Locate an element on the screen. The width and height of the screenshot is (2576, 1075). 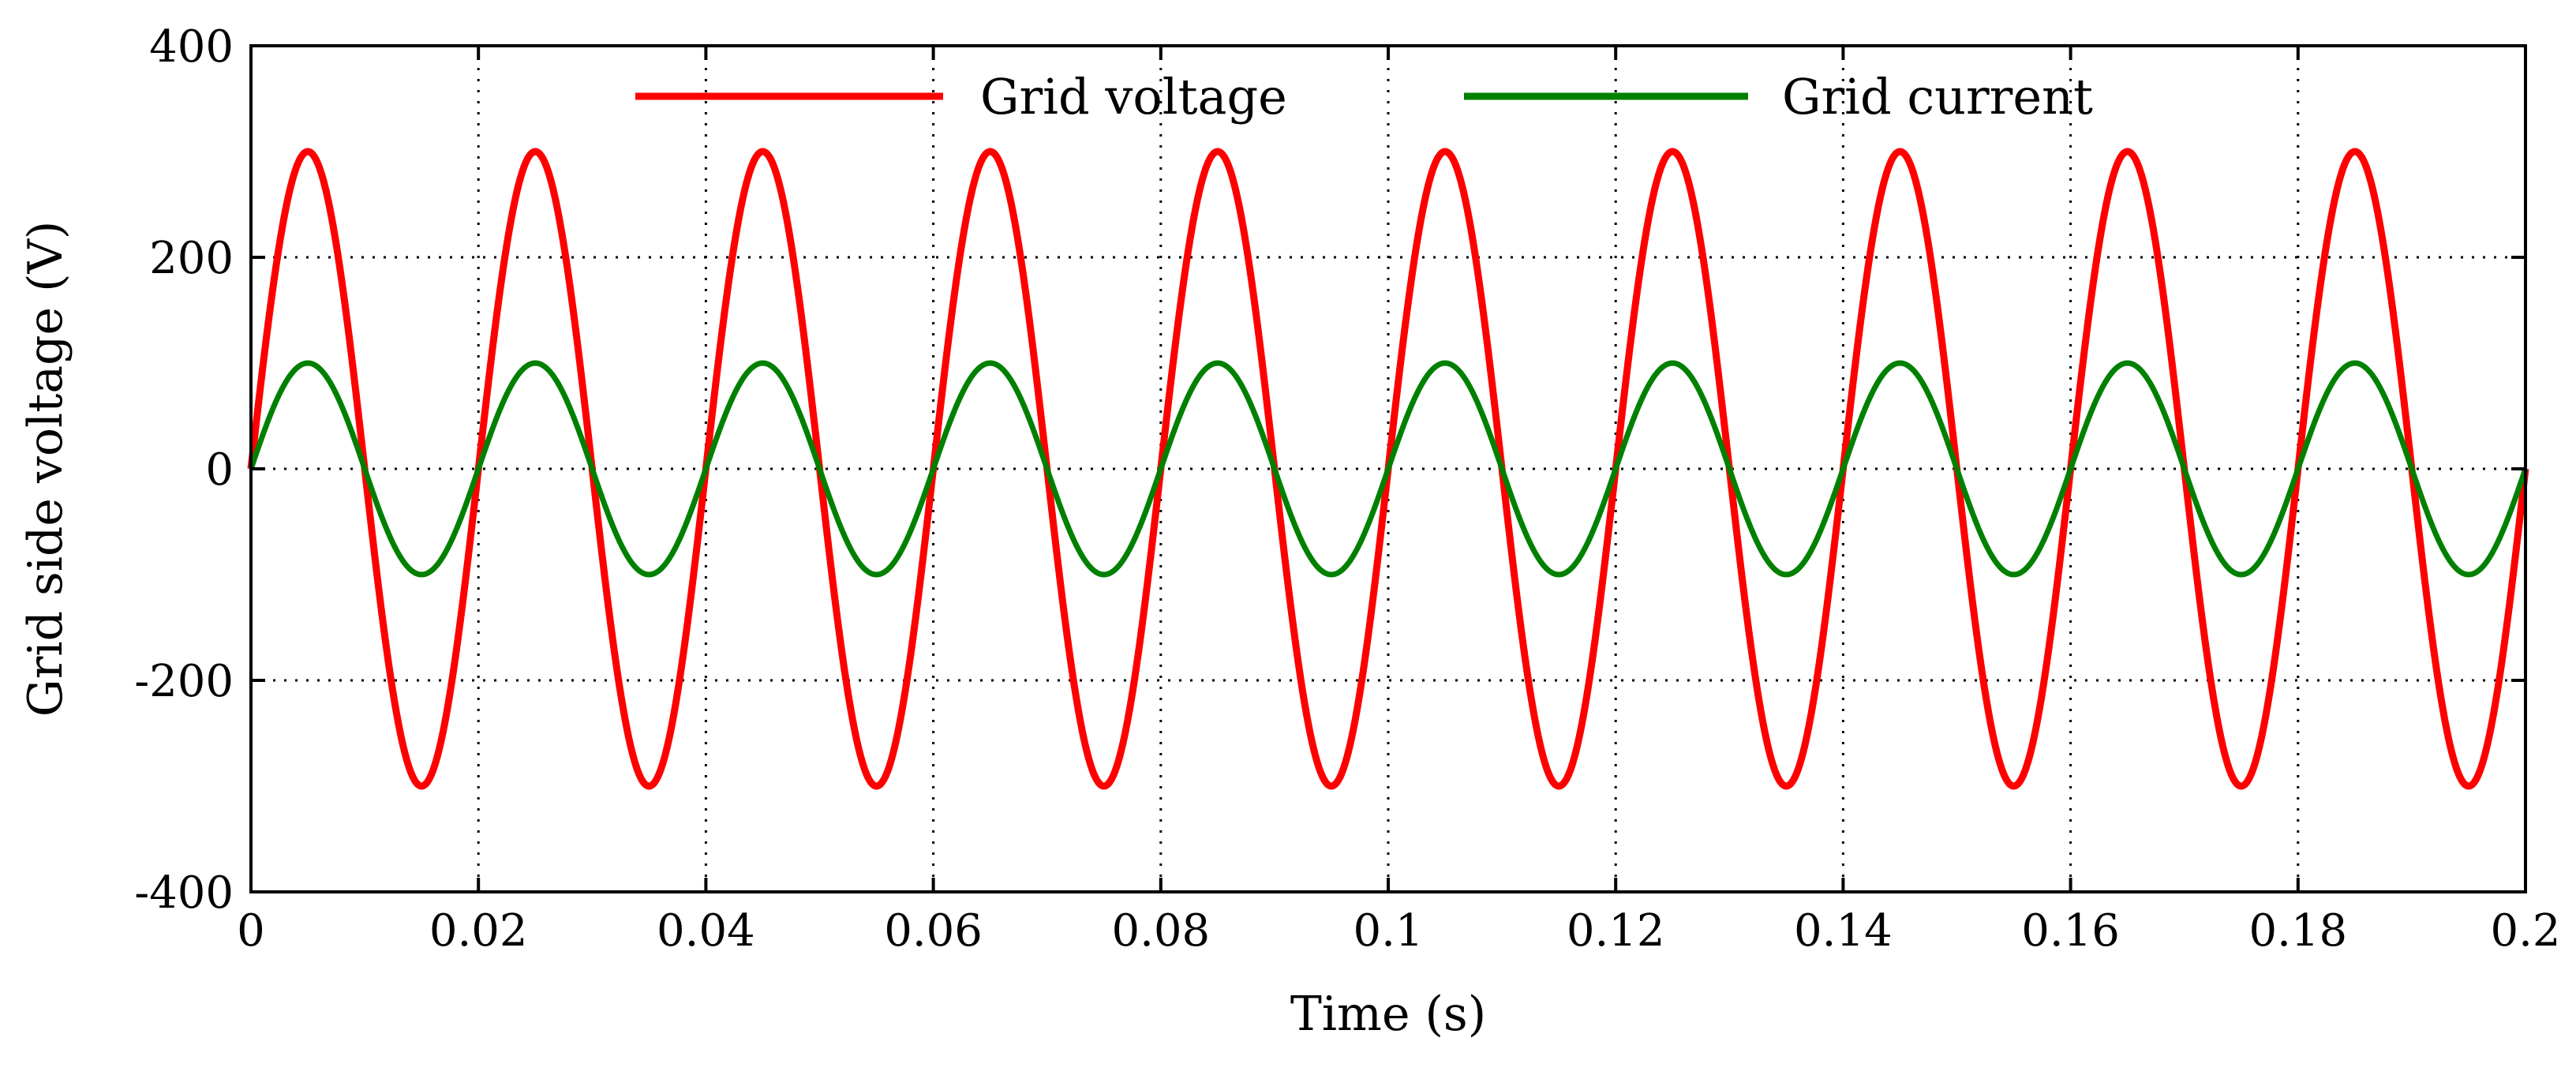
x-tick-labels: 0 0.02 0.04 0.06 0.08 0.1 0.12 0.14 0.16 0.18 0.2 is located at coordinates (1398, 931).